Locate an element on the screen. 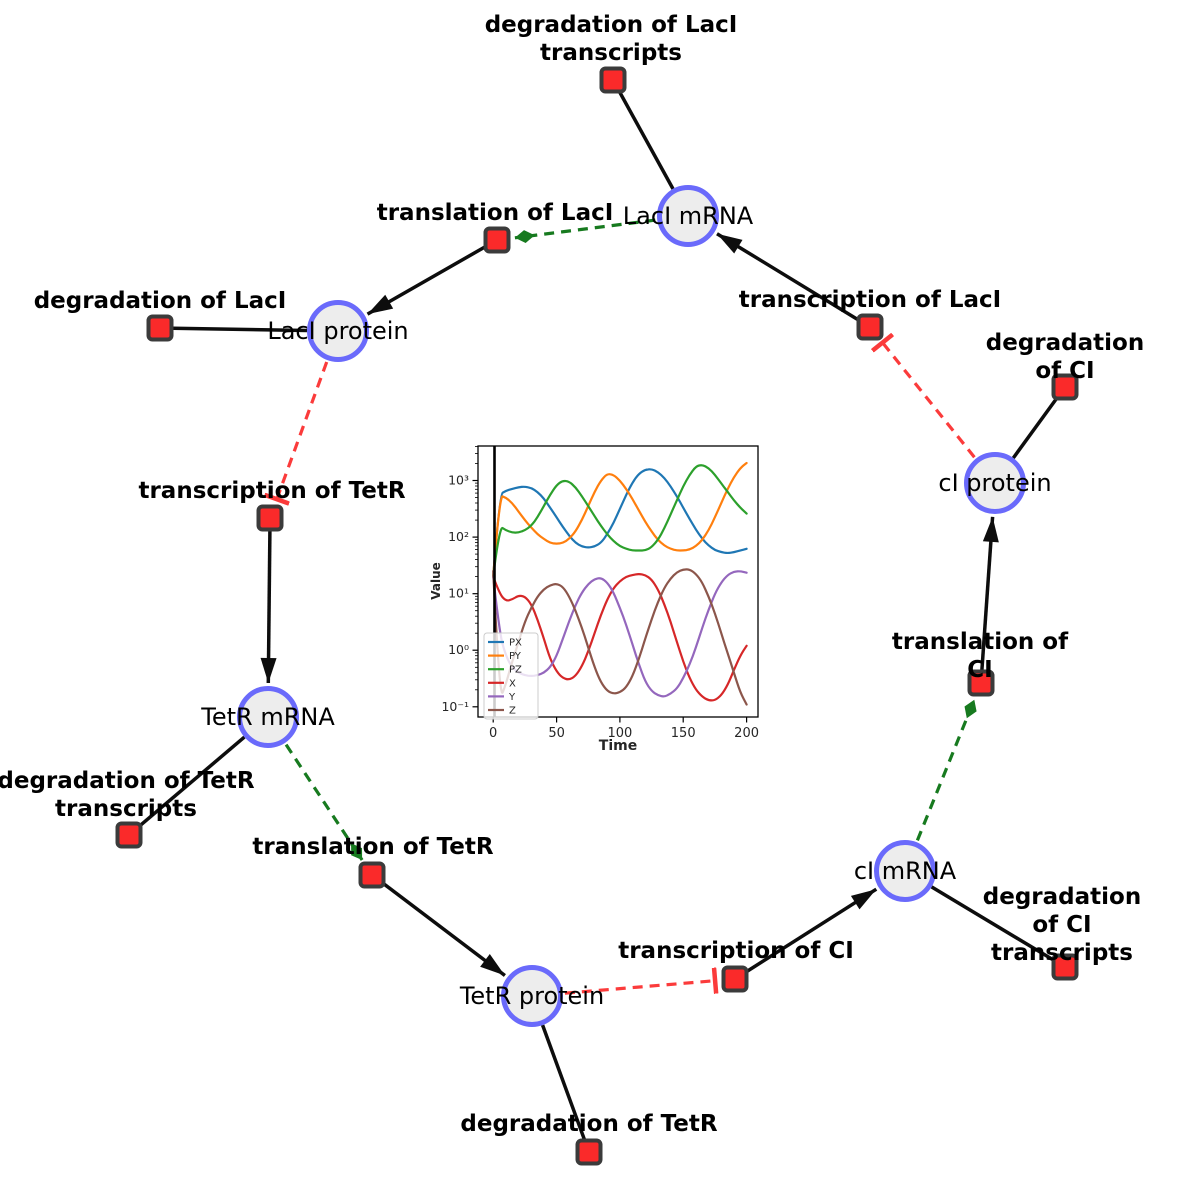 Image resolution: width=1189 pixels, height=1200 pixels. y-tick-label: 10¹ is located at coordinates (458, 593).